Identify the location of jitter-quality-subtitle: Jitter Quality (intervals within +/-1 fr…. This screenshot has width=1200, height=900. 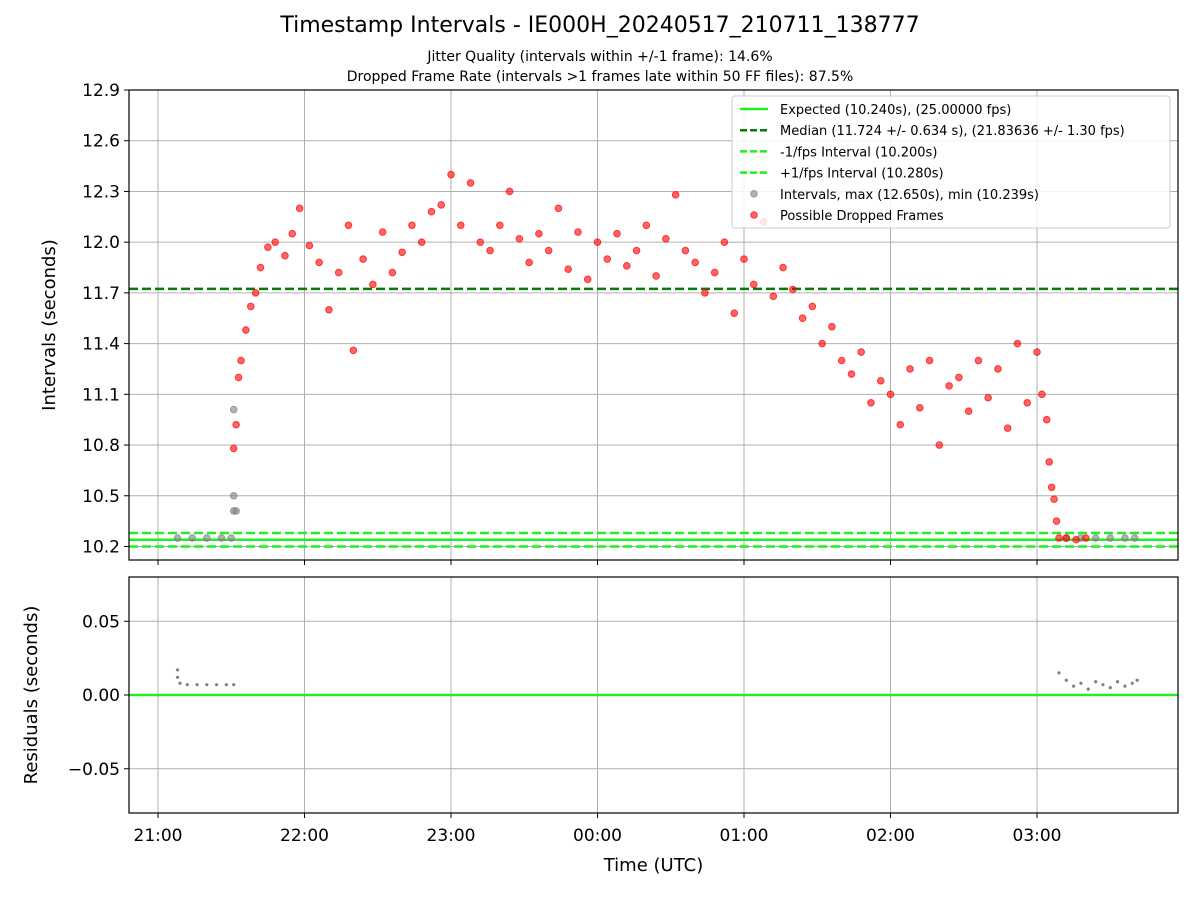
(600, 57).